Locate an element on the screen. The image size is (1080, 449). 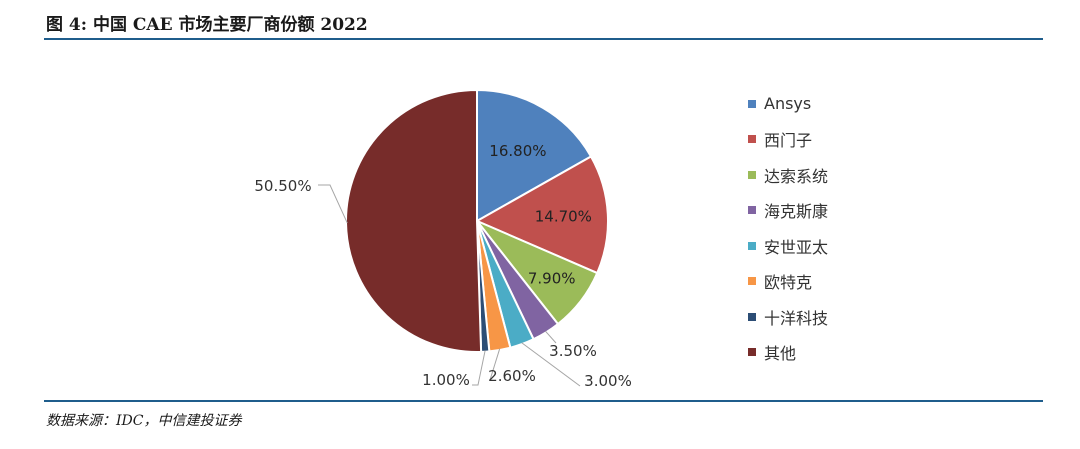
legend-item-7: 十洋科技 is located at coordinates (788, 317).